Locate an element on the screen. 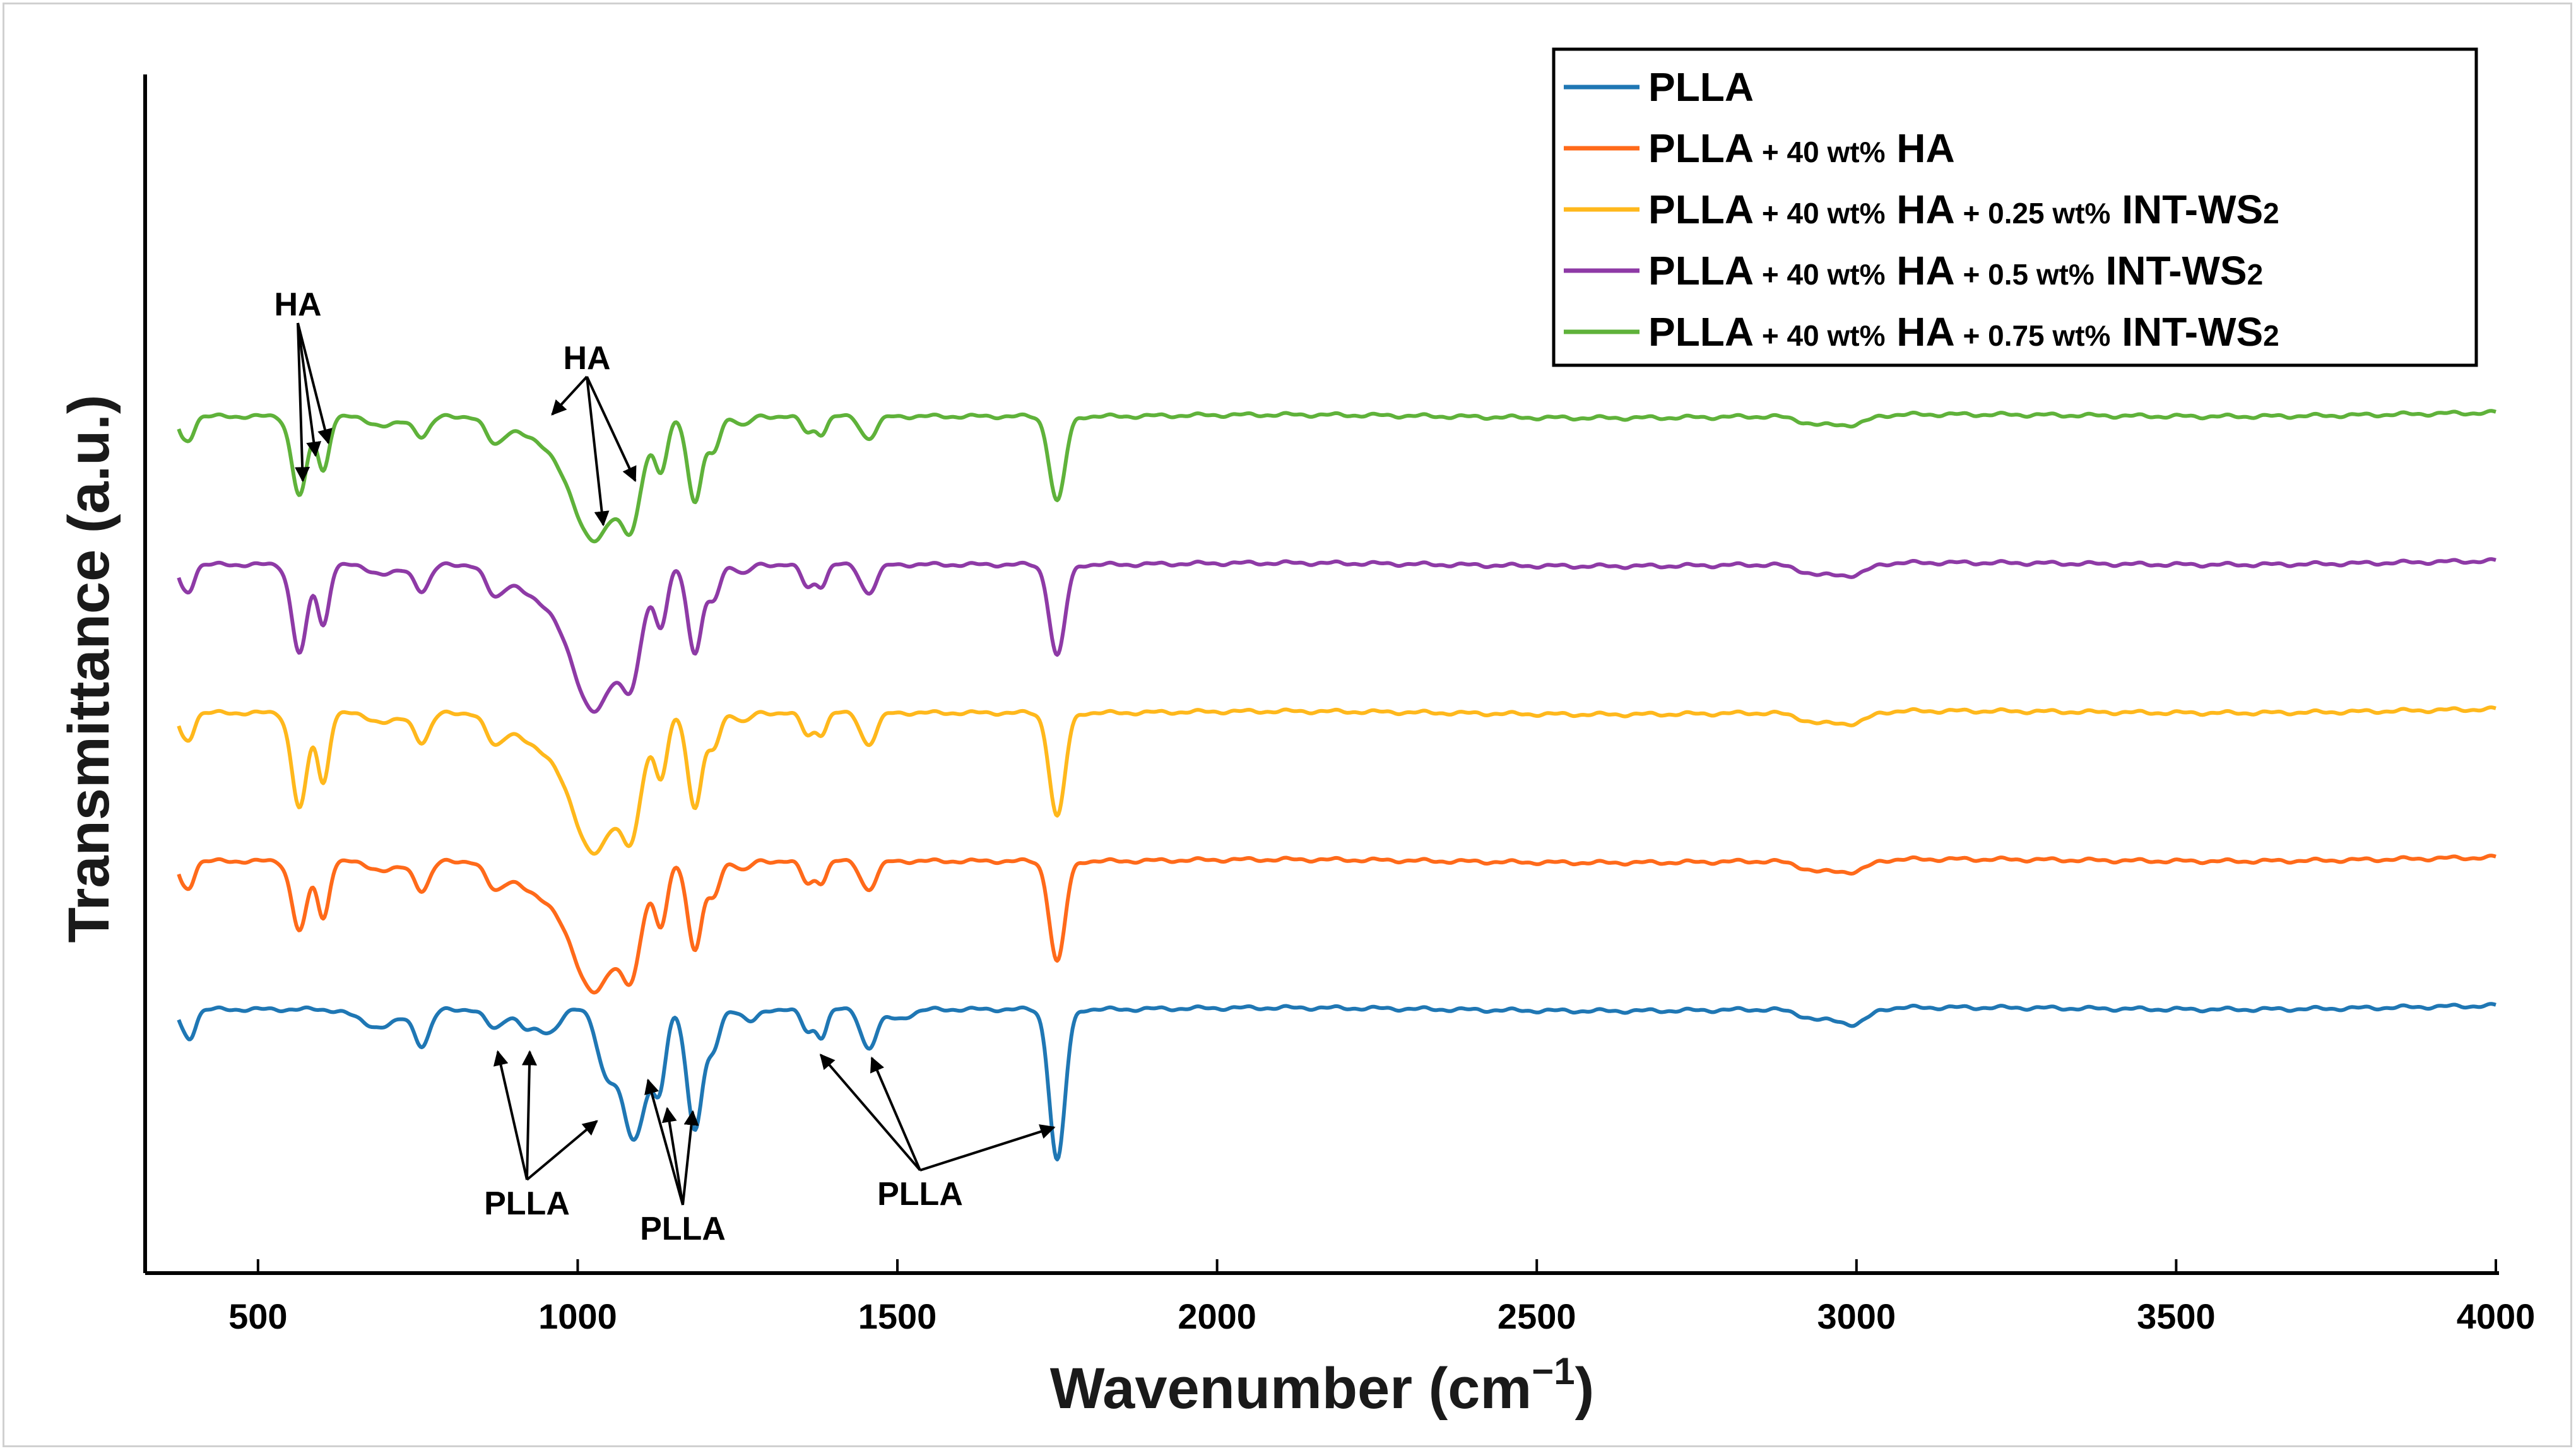 This screenshot has width=2576, height=1451. annotation-label-3: PLLA is located at coordinates (683, 1229).